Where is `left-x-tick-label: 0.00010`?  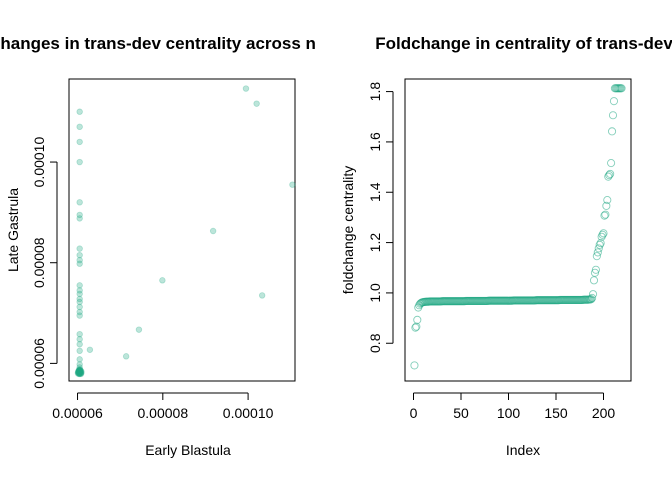
left-x-tick-label: 0.00010 is located at coordinates (248, 413).